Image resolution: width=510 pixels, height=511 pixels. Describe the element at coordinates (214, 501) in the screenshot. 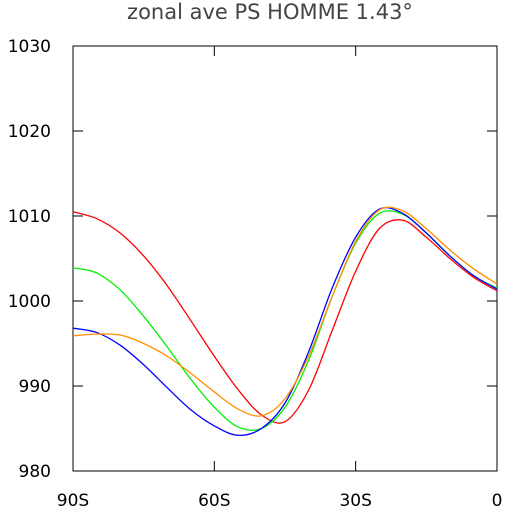

I see `x-tick-label: 60S` at that location.